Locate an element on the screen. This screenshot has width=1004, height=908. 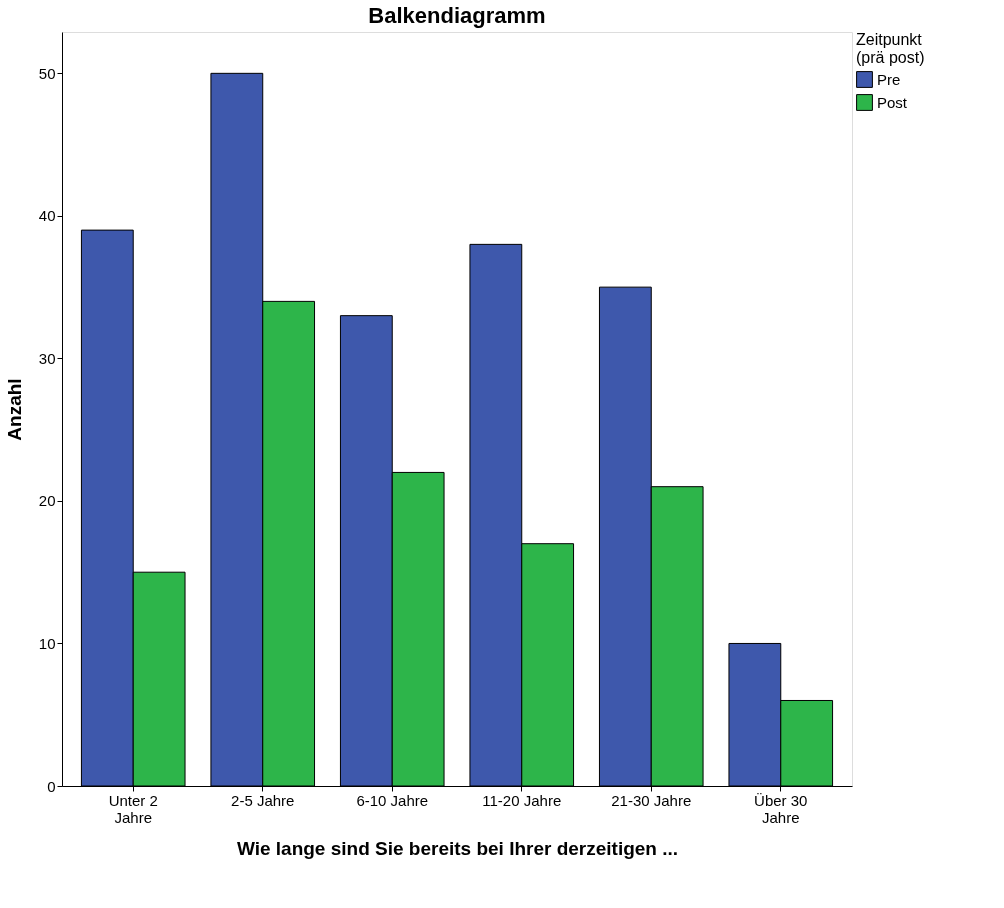
y-tick-label: 0 is located at coordinates (51, 786).